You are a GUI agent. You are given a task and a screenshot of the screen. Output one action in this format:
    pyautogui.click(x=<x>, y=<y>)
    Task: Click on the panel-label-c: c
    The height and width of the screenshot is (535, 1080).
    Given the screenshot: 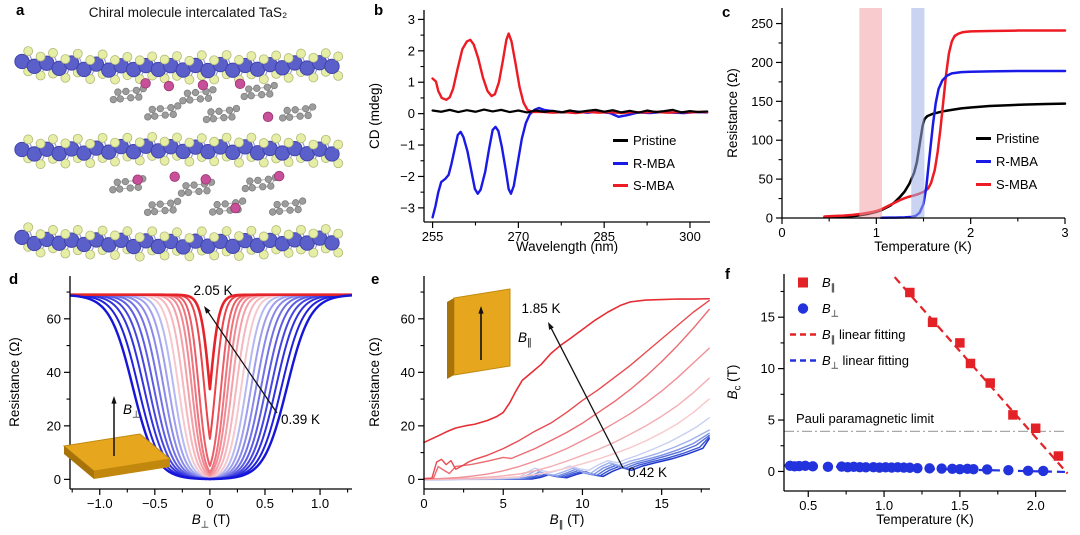 What is the action you would take?
    pyautogui.click(x=726, y=12)
    